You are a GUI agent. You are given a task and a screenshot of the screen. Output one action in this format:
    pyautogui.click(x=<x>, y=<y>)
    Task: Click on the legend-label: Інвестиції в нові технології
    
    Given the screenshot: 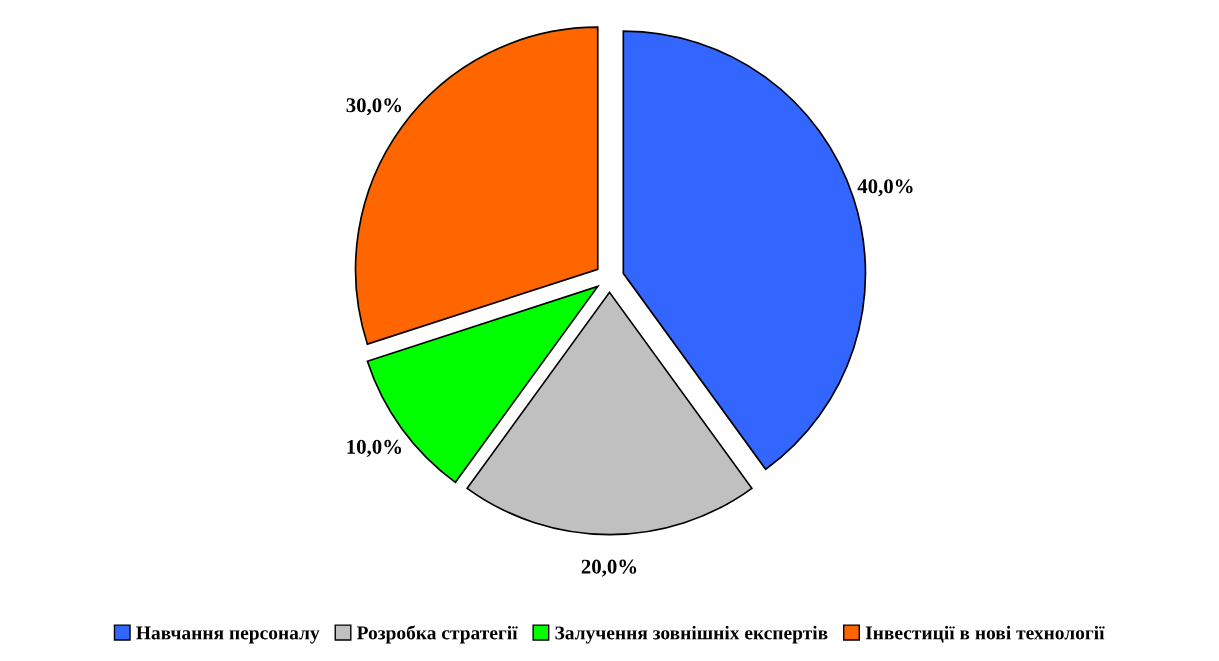 What is the action you would take?
    pyautogui.click(x=985, y=634)
    